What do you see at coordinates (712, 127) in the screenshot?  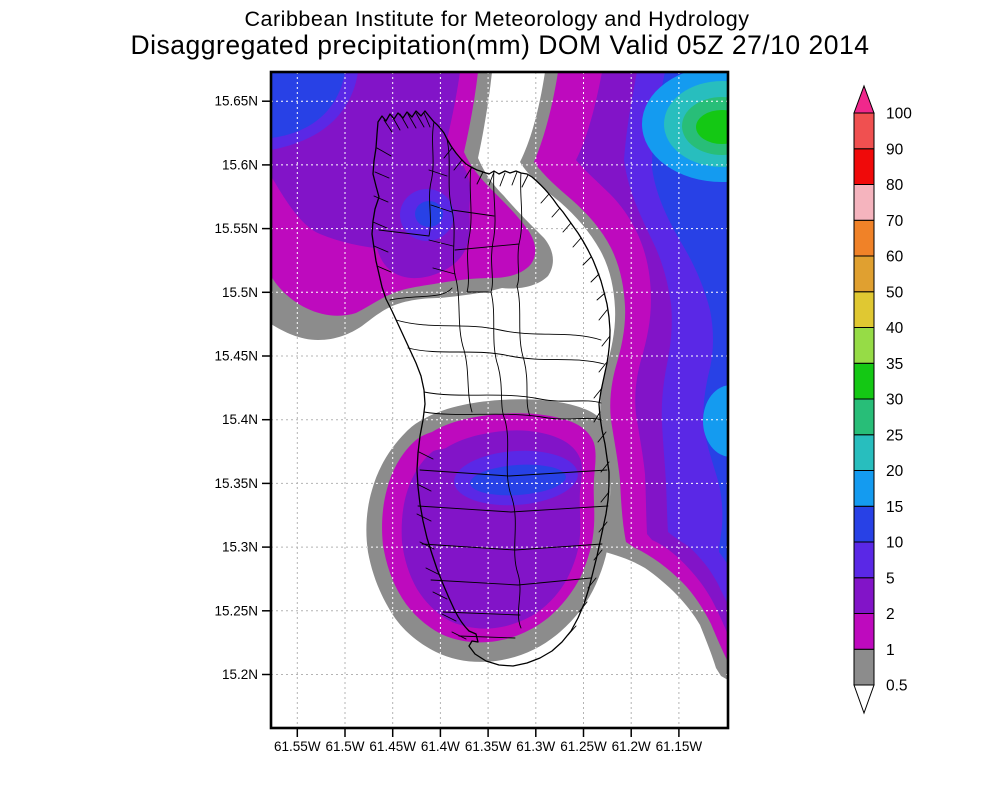 I see `contour-ne-30mm` at bounding box center [712, 127].